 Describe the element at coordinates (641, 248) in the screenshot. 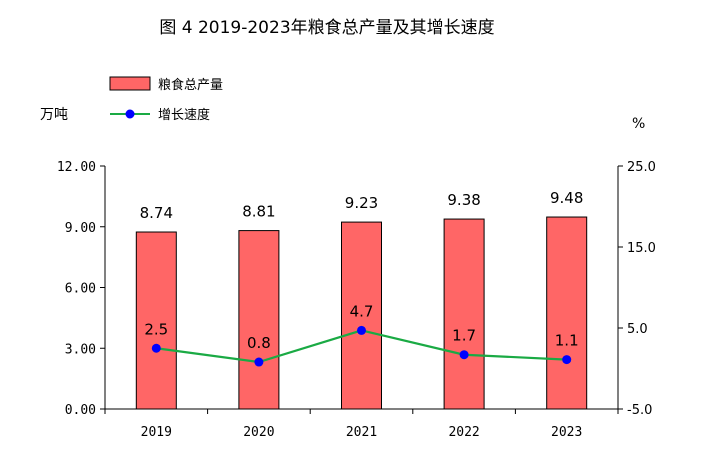

I see `y-right-tick-label: 15.0` at that location.